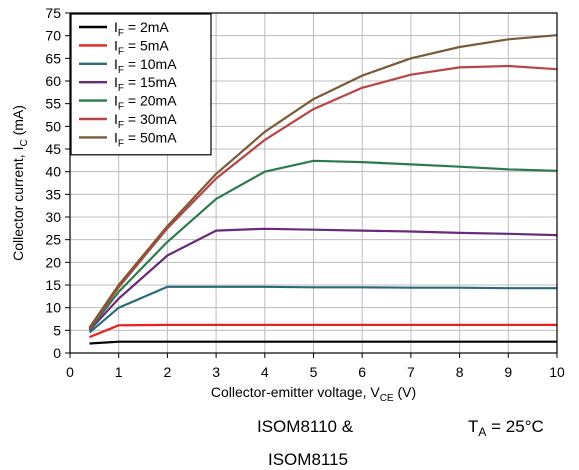 The image size is (579, 470). What do you see at coordinates (53, 285) in the screenshot?
I see `y-tick-label: 15` at bounding box center [53, 285].